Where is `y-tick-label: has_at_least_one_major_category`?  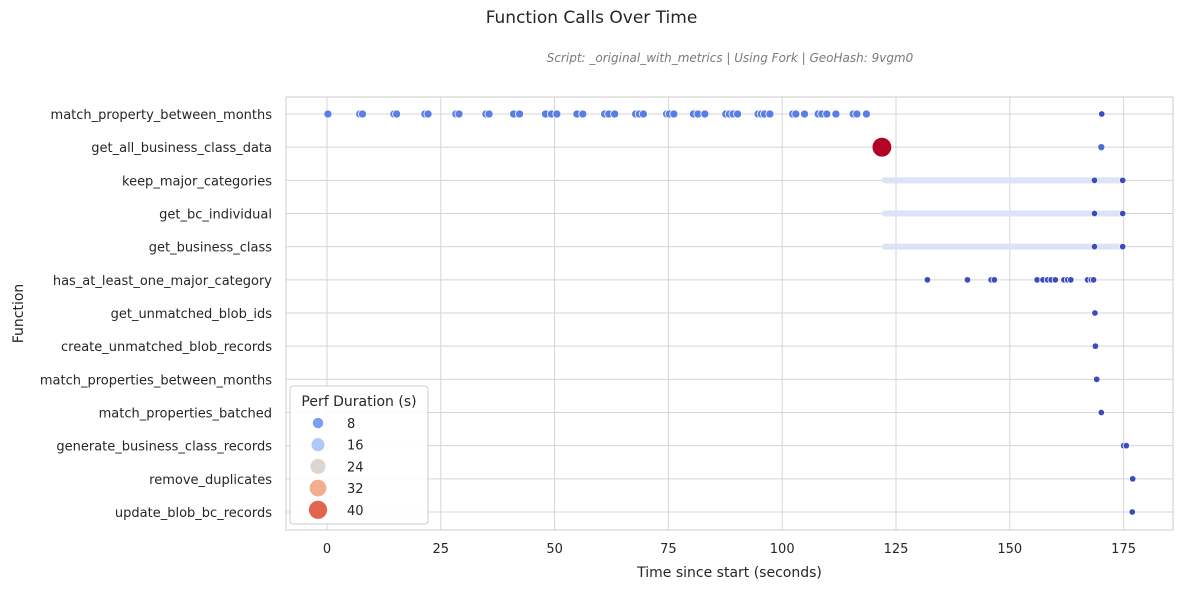
y-tick-label: has_at_least_one_major_category is located at coordinates (162, 281).